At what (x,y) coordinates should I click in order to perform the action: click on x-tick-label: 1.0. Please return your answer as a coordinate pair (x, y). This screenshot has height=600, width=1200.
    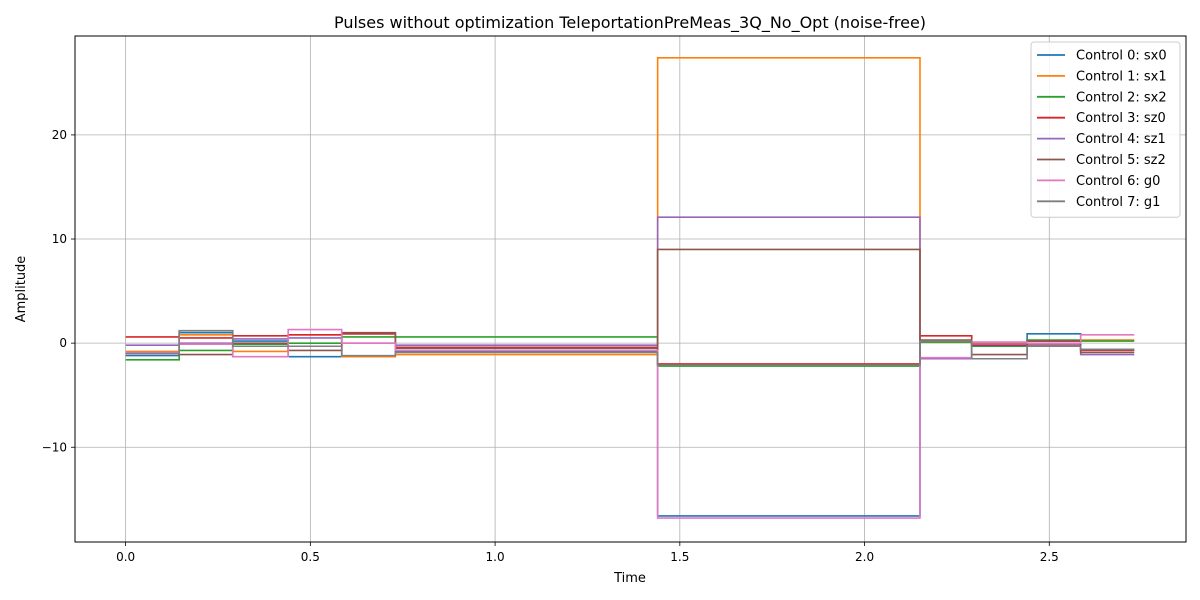
    Looking at the image, I should click on (495, 557).